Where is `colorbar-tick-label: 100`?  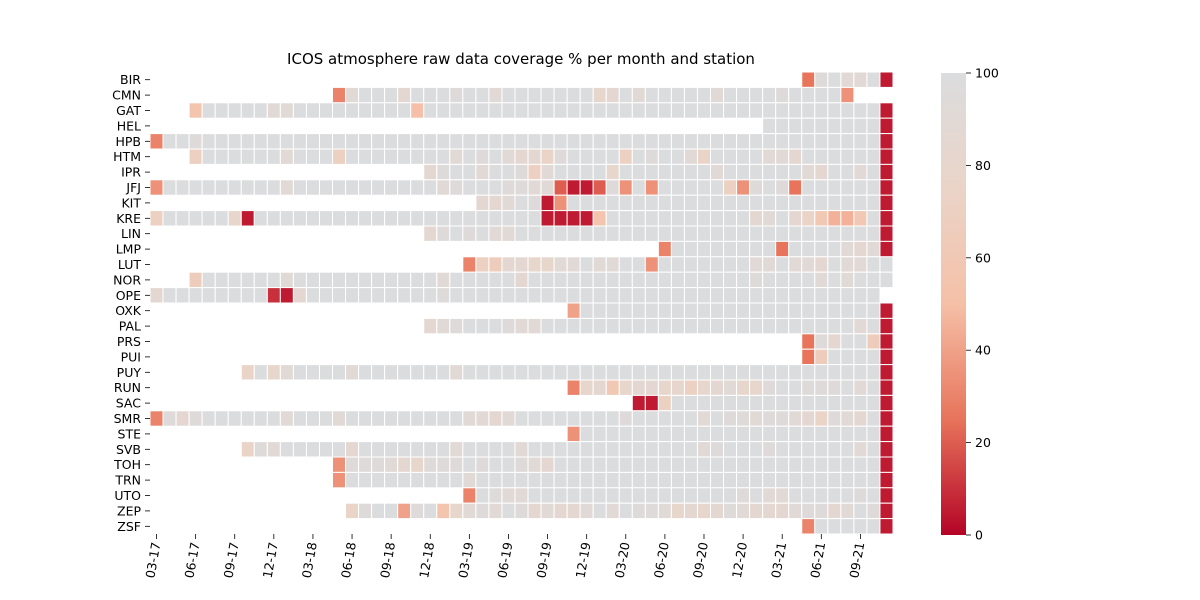
colorbar-tick-label: 100 is located at coordinates (987, 73).